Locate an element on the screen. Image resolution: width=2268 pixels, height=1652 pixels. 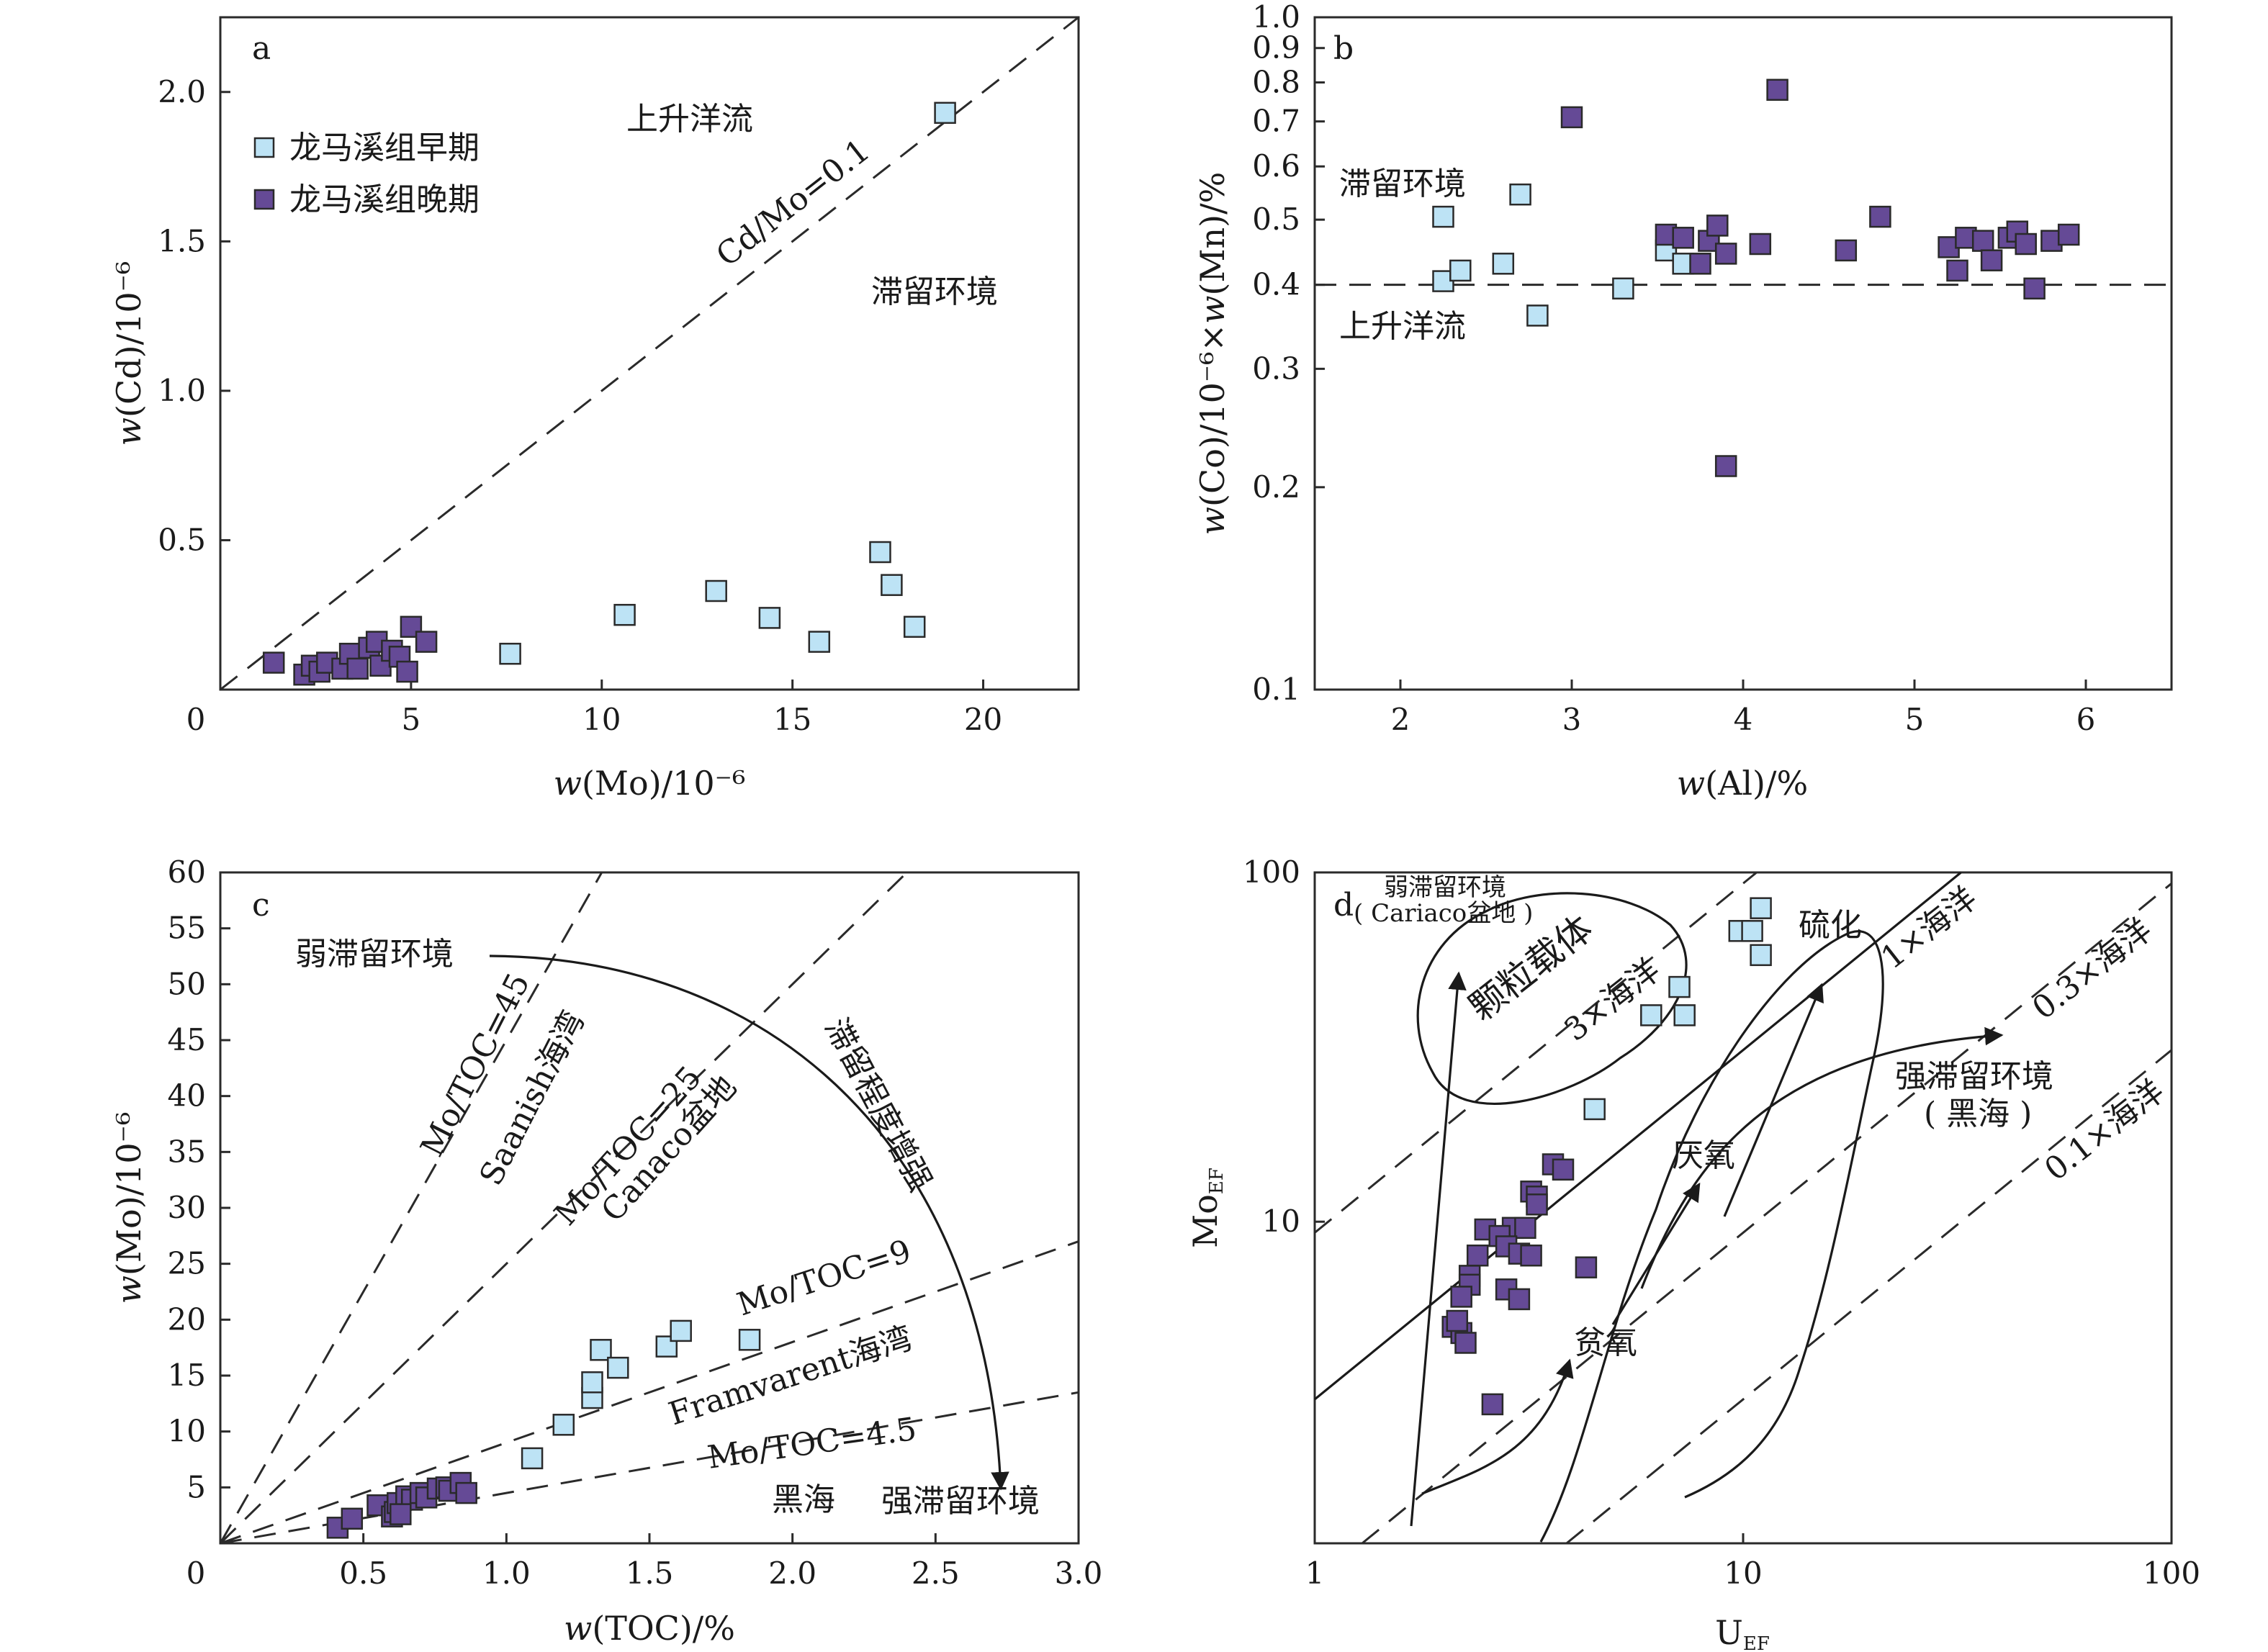
y-tick-label: 35 is located at coordinates (187, 1152).